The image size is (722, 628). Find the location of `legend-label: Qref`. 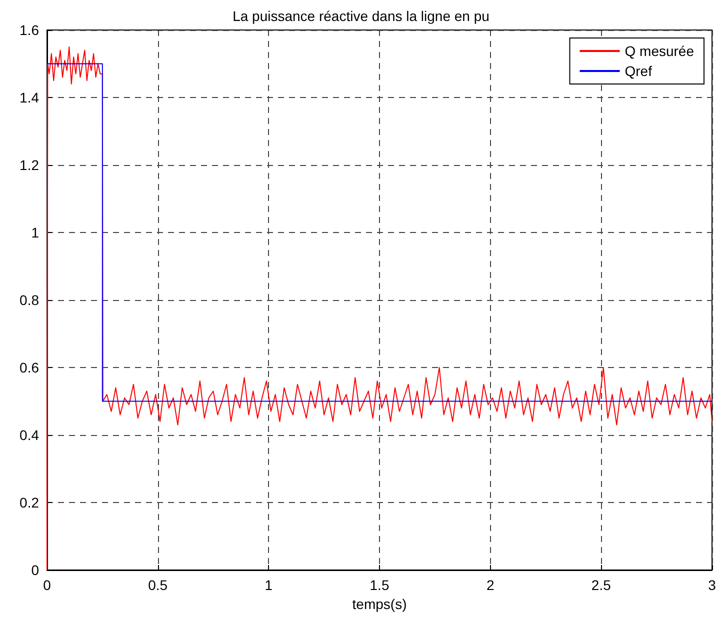

legend-label: Qref is located at coordinates (638, 71).